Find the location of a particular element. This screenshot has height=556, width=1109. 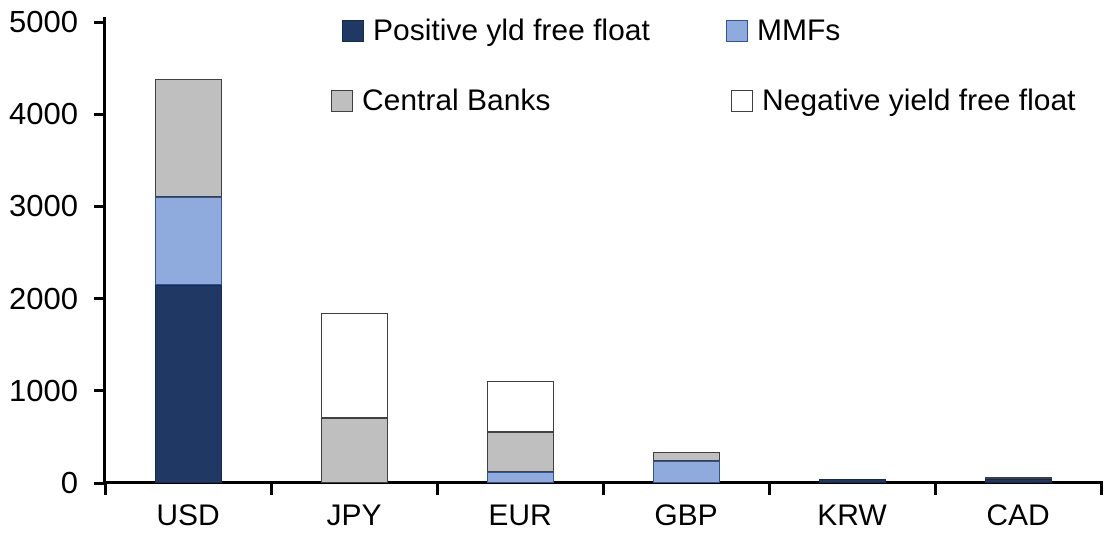

y-tick-label: 4000 is located at coordinates (43, 114).